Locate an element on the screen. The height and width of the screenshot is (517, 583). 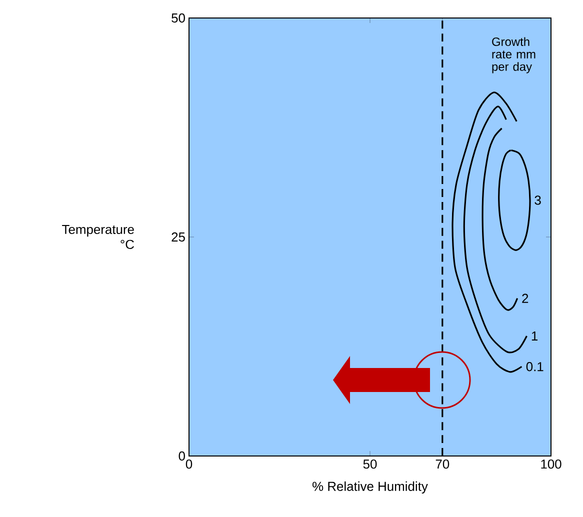
series-label: 3 is located at coordinates (537, 200).